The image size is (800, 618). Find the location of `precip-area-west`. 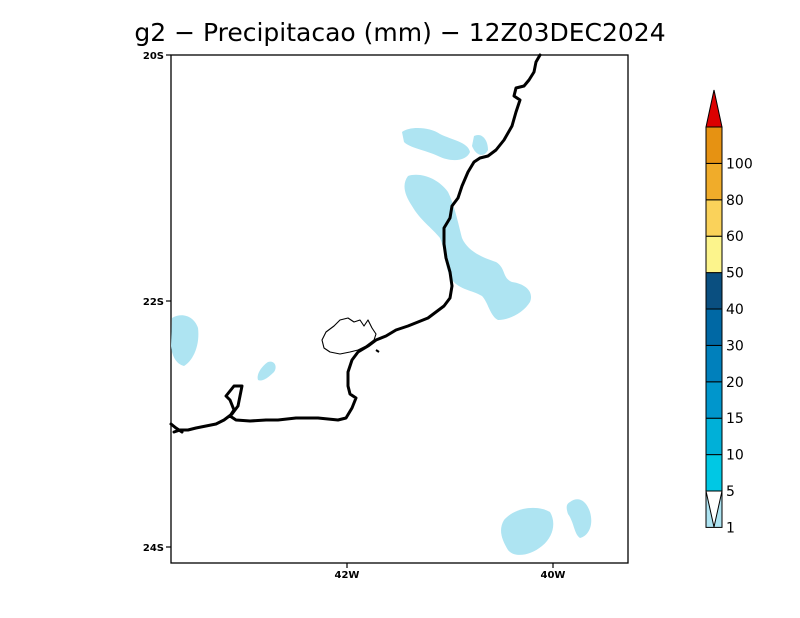

precip-area-west is located at coordinates (185, 340).